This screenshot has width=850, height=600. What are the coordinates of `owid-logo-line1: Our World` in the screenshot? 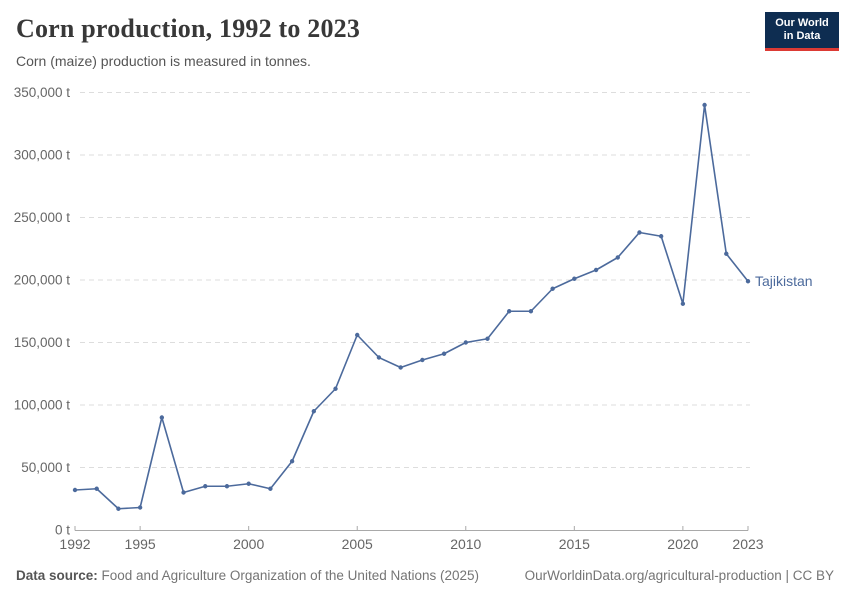 It's located at (802, 23).